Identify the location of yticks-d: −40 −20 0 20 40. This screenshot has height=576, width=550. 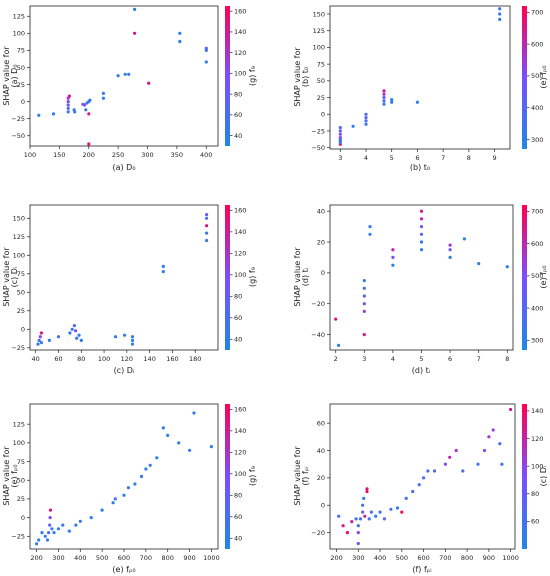
(320, 273).